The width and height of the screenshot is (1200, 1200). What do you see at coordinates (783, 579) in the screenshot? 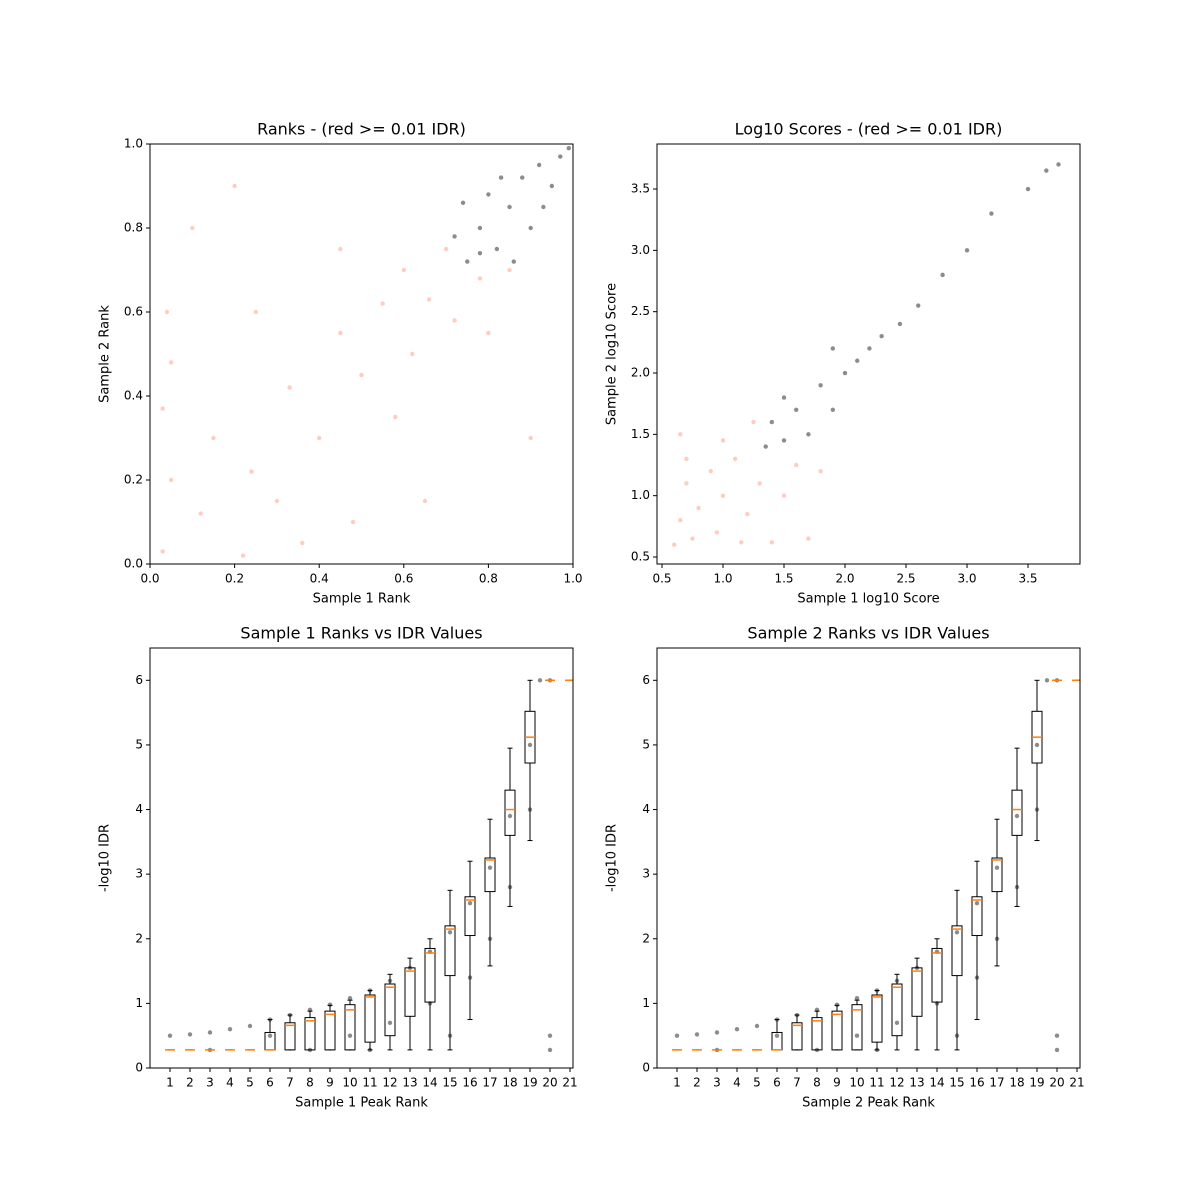
I see `x-tick-label: 1.5` at bounding box center [783, 579].